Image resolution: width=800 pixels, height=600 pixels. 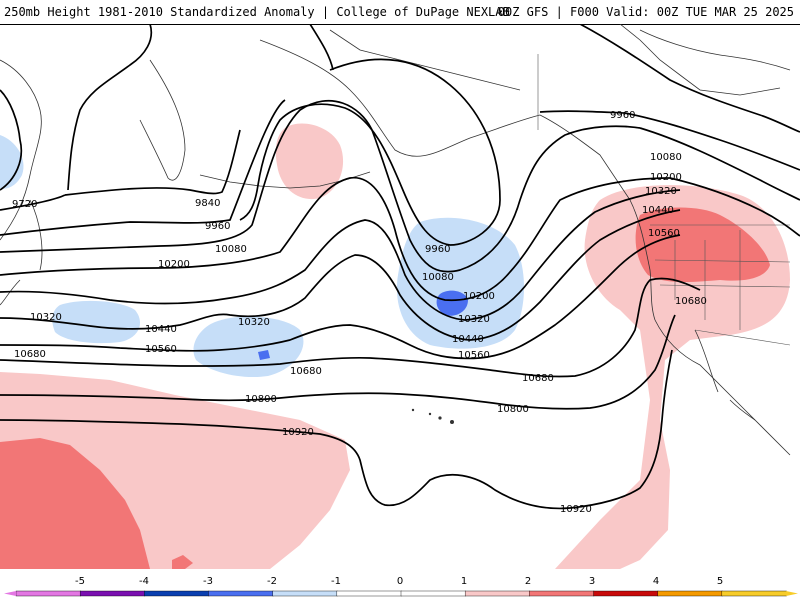 I want to click on label-10440-ne: 10440, so click(x=658, y=210).